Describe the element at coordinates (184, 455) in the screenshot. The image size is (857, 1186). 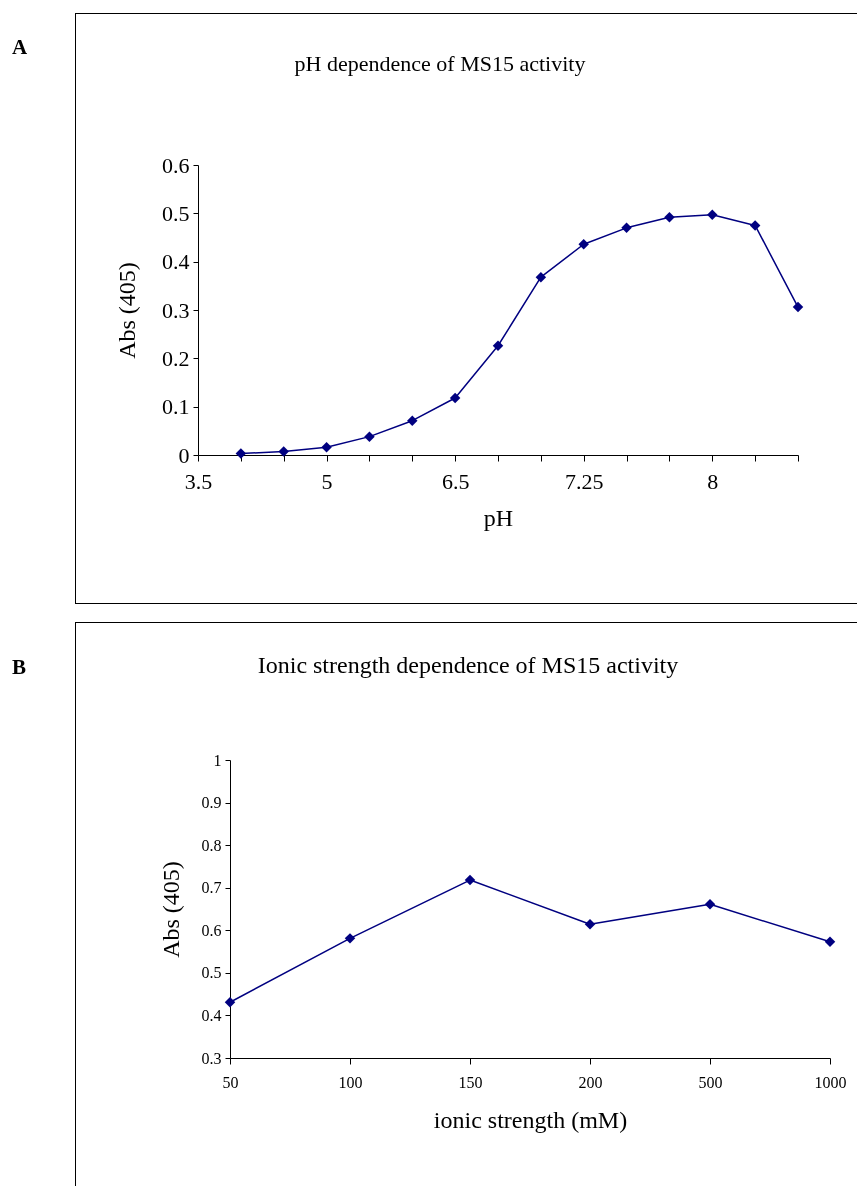
I see `y-tick-label: 0` at that location.